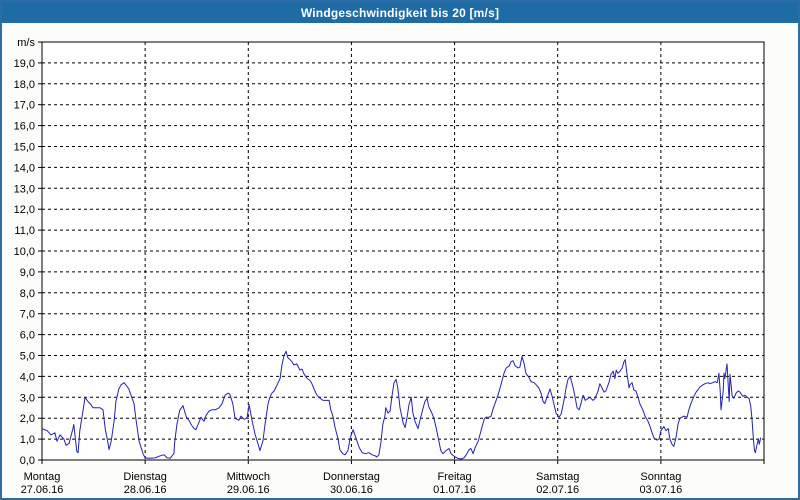  What do you see at coordinates (24, 168) in the screenshot?
I see `y-tick-label: 14,0` at bounding box center [24, 168].